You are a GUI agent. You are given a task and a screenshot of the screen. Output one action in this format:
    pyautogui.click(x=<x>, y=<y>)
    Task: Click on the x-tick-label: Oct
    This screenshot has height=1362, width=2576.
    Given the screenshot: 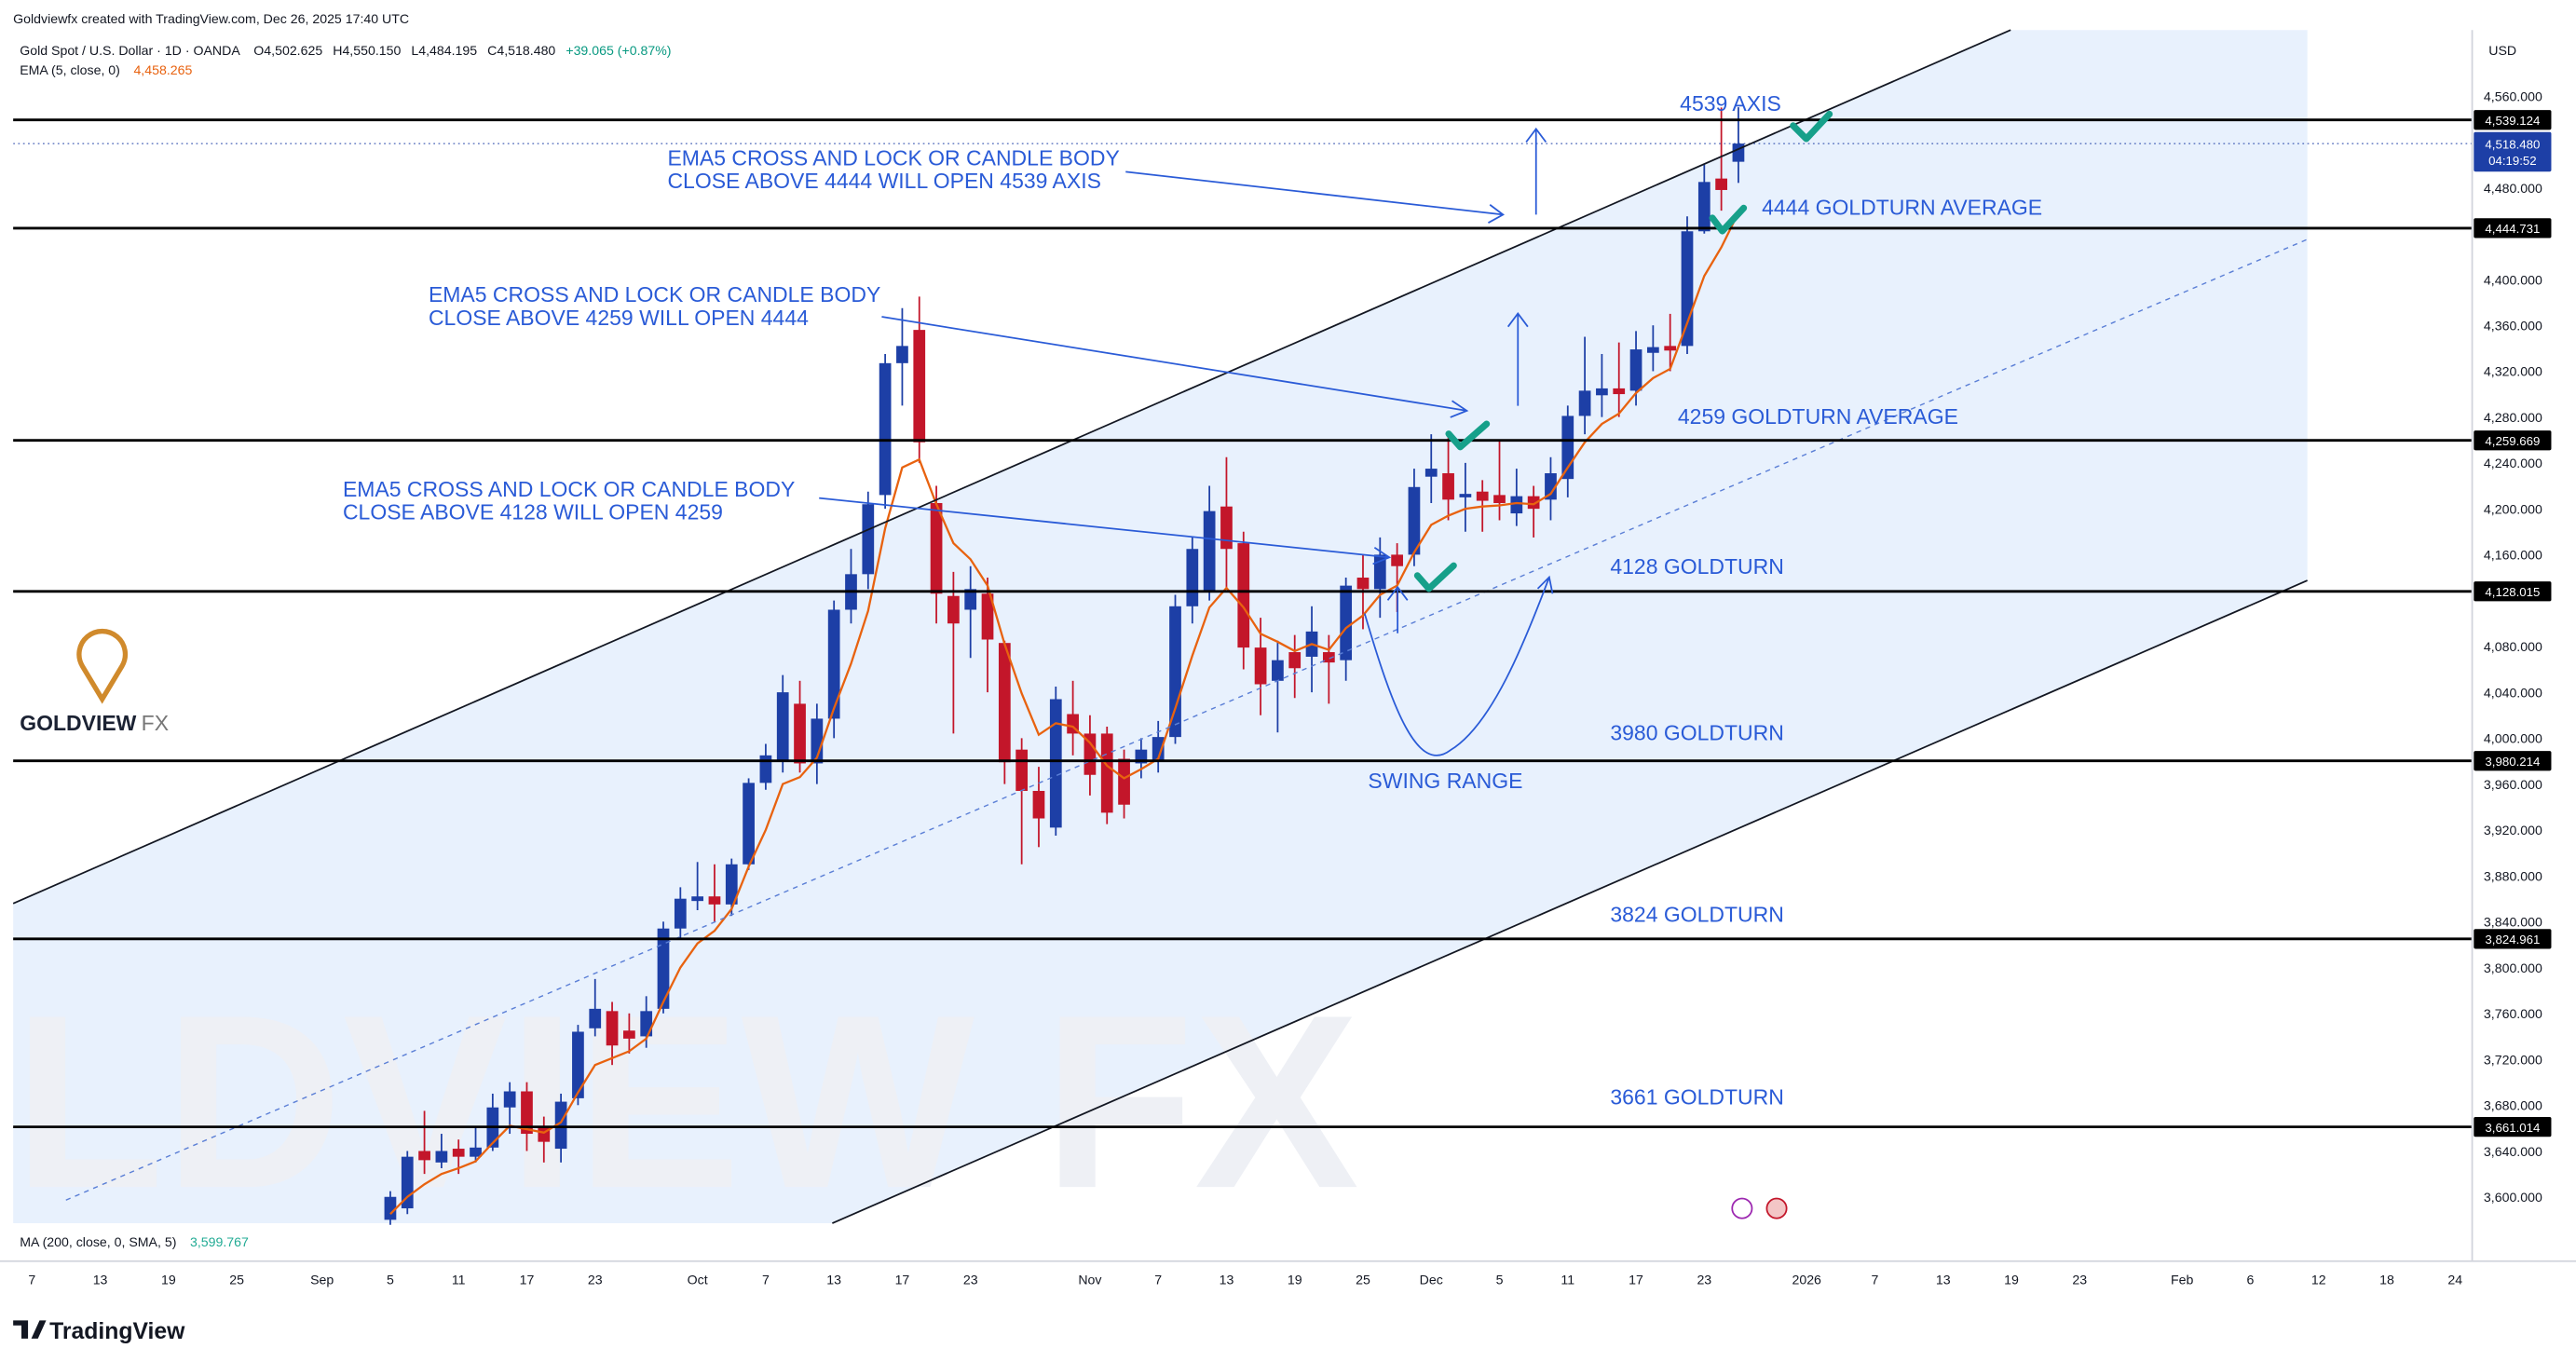 What is the action you would take?
    pyautogui.click(x=698, y=1279)
    